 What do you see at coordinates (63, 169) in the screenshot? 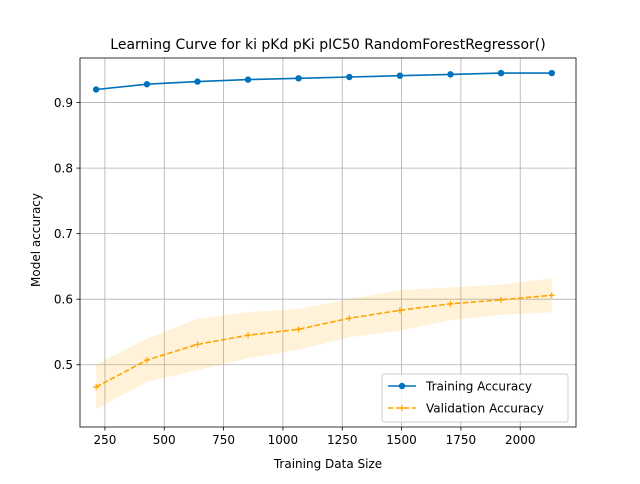
I see `y-tick-label: 0.8` at bounding box center [63, 169].